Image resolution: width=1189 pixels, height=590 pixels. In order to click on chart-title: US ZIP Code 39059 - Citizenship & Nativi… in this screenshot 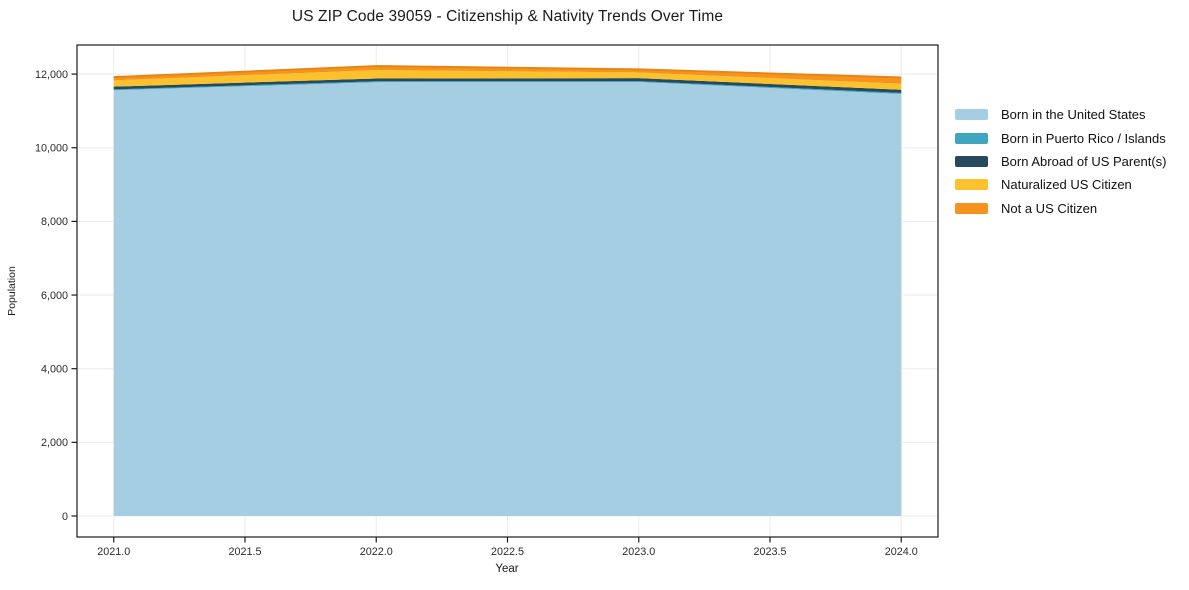, I will do `click(507, 16)`.